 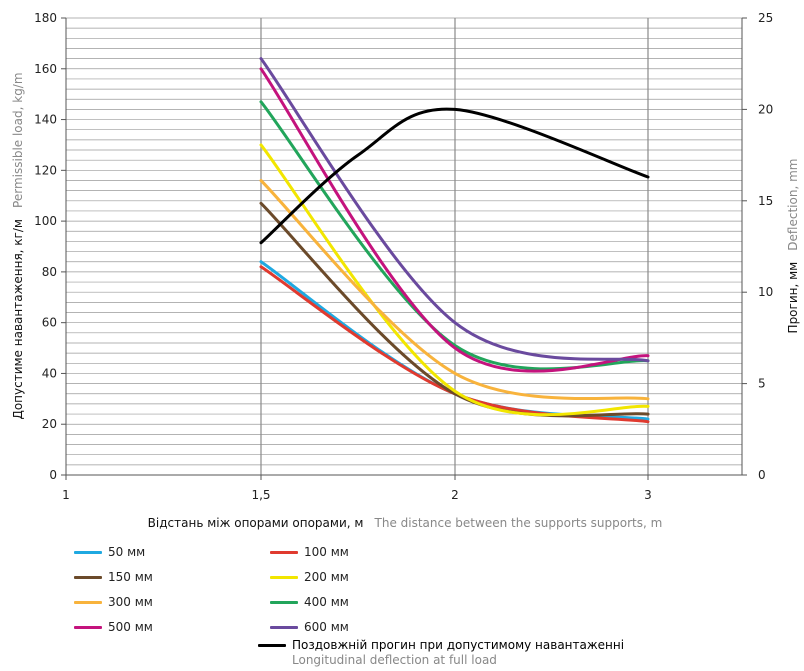 What do you see at coordinates (326, 577) in the screenshot?
I see `legend-label: 200 мм` at bounding box center [326, 577].